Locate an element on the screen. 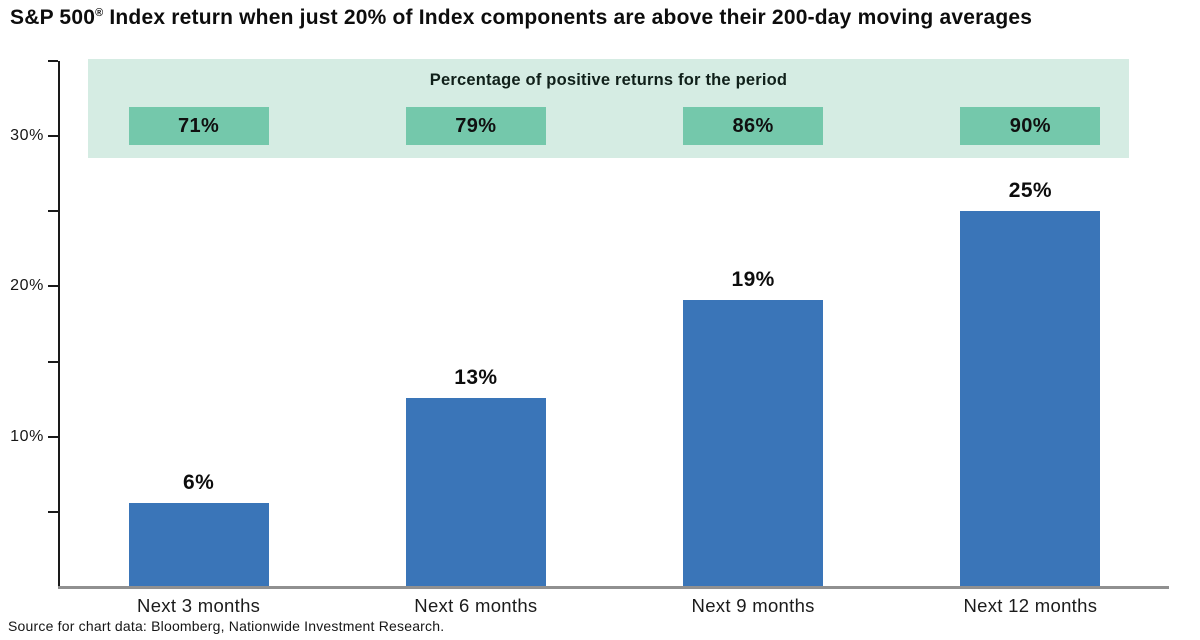 Image resolution: width=1200 pixels, height=640 pixels. bar-next-12-months is located at coordinates (1030, 399).